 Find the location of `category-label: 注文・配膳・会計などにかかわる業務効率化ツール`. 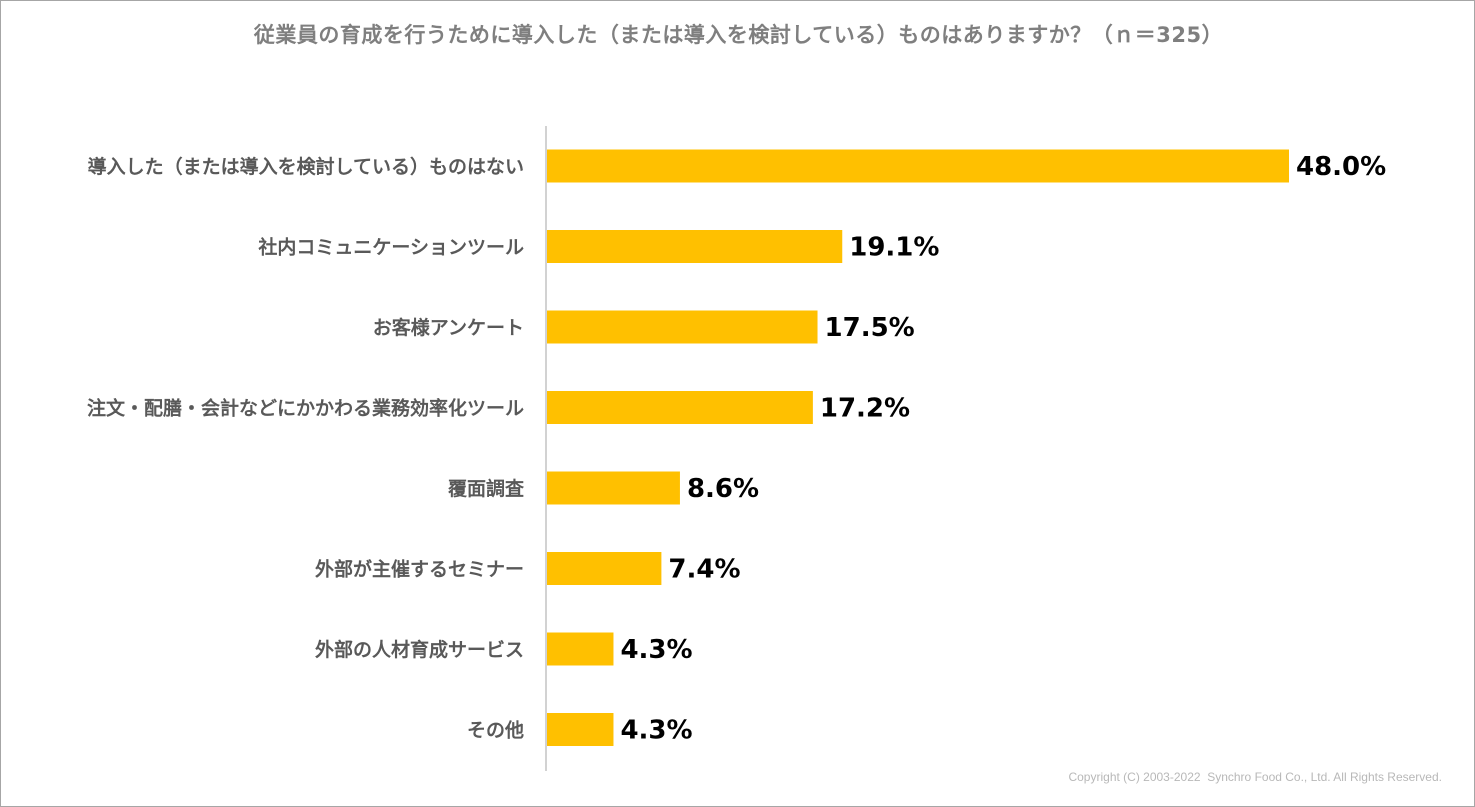

category-label: 注文・配膳・会計などにかかわる業務効率化ツール is located at coordinates (305, 408).